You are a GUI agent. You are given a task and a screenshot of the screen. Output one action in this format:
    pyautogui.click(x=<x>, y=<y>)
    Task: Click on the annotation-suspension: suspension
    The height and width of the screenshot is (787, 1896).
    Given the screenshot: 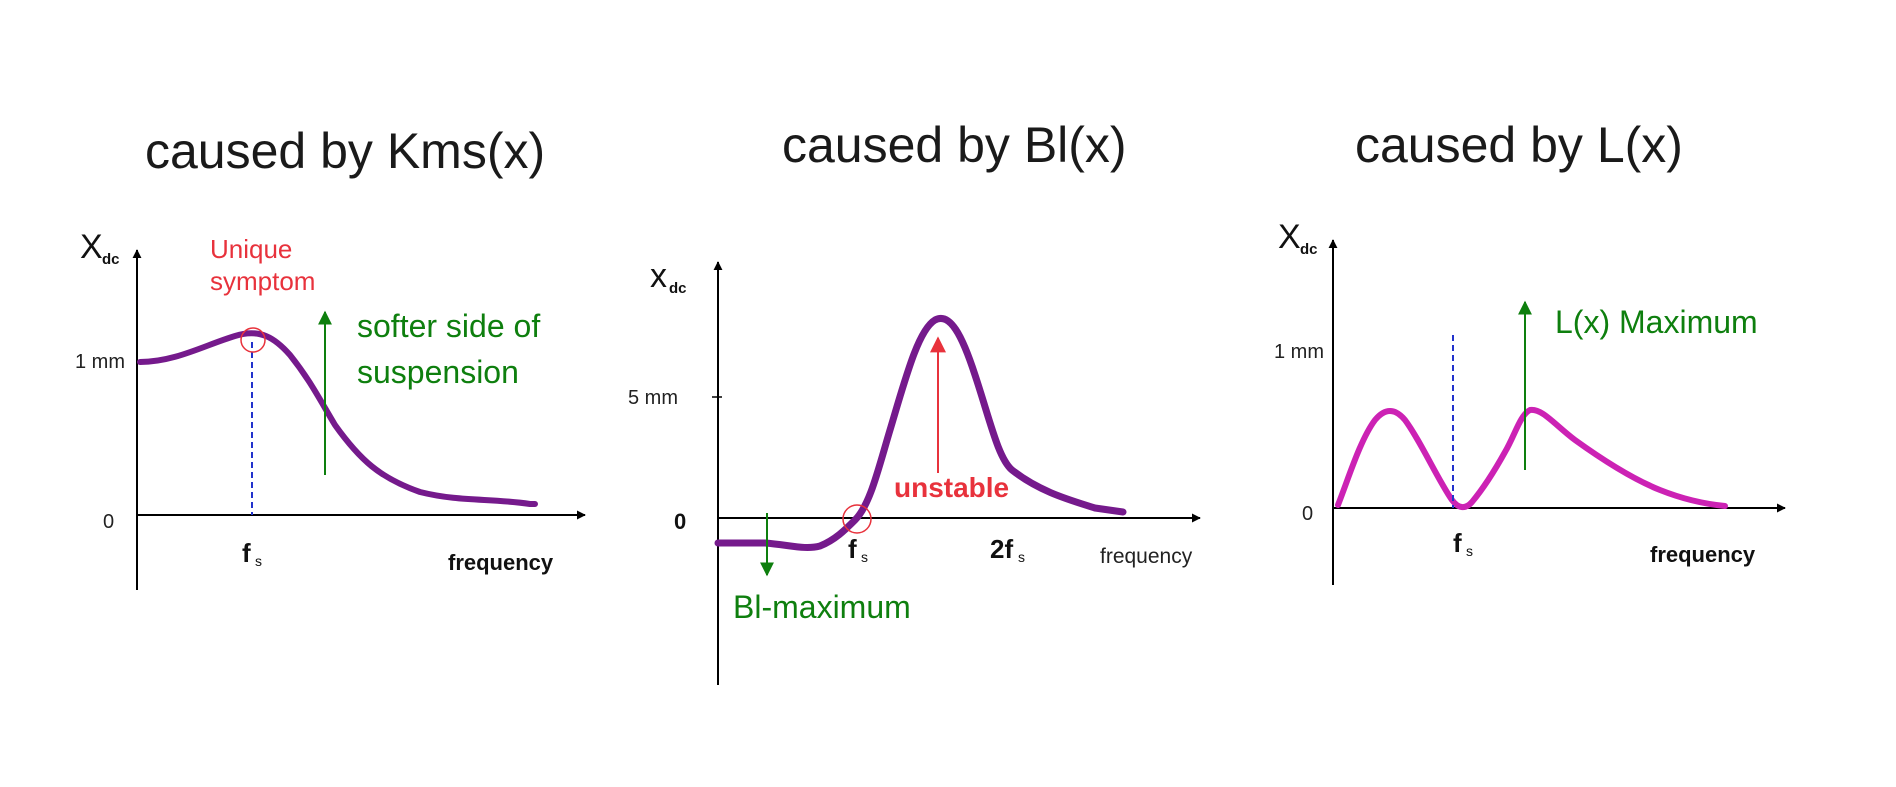 What is the action you would take?
    pyautogui.click(x=438, y=372)
    